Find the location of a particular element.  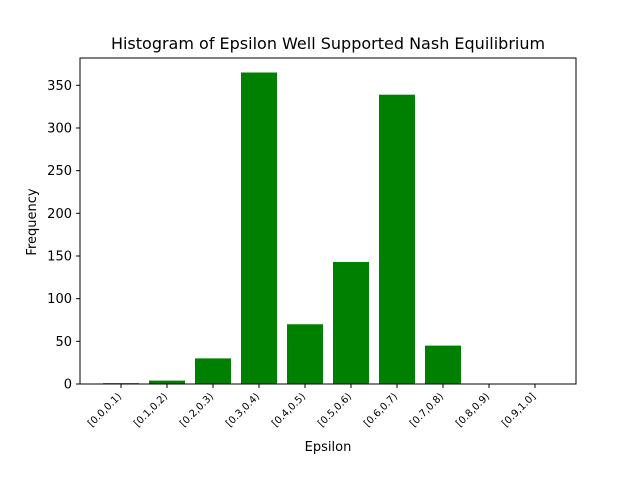

x-tick-label-1: [0.1,0.2) is located at coordinates (151, 410).